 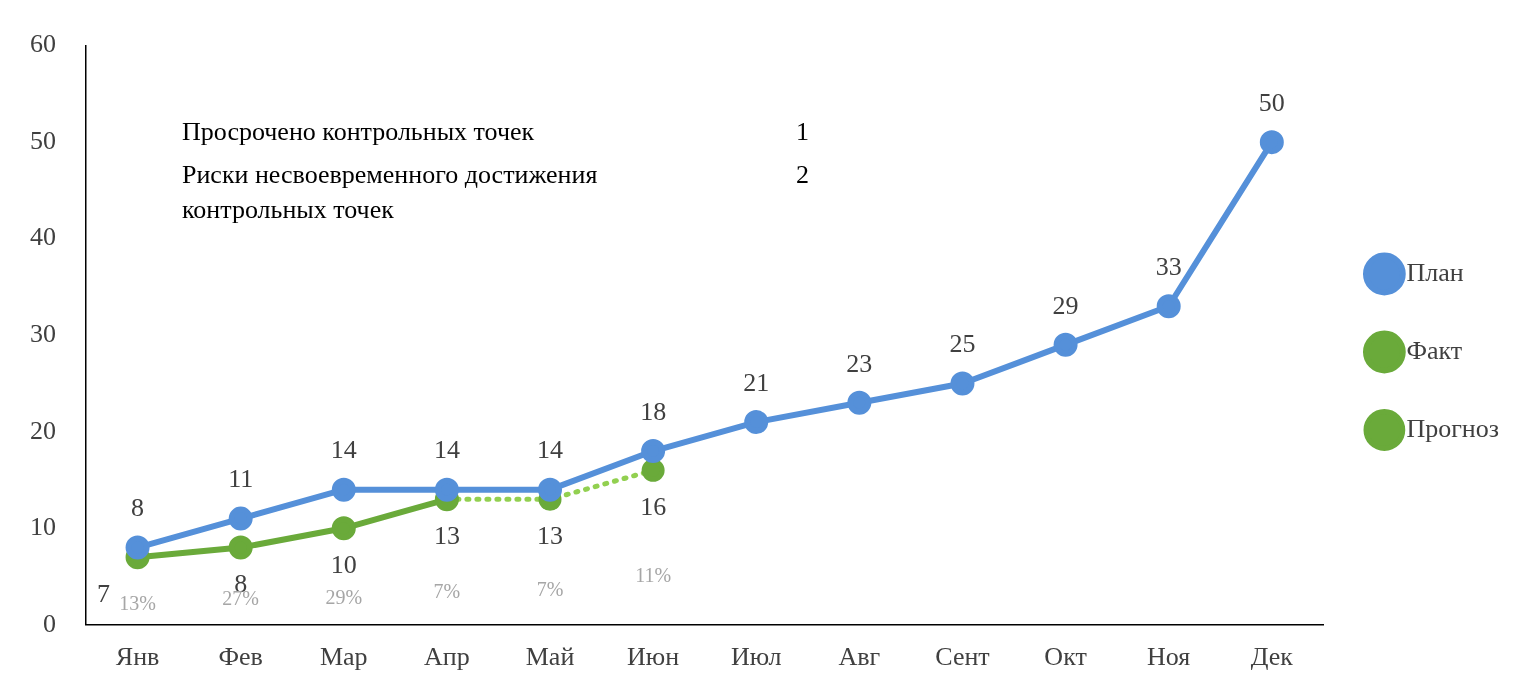 What do you see at coordinates (550, 657) in the screenshot?
I see `x-tick-label: Май` at bounding box center [550, 657].